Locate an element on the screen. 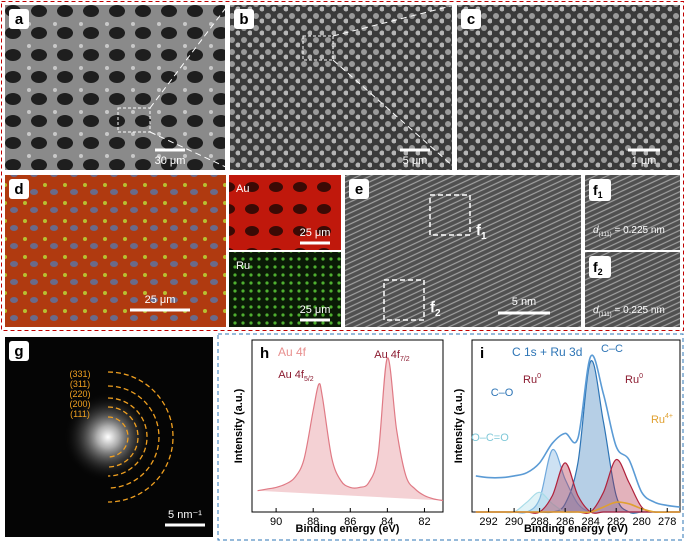 Image resolution: width=685 pixels, height=547 pixels. chart-title: C 1s + Ru 3d is located at coordinates (547, 352).